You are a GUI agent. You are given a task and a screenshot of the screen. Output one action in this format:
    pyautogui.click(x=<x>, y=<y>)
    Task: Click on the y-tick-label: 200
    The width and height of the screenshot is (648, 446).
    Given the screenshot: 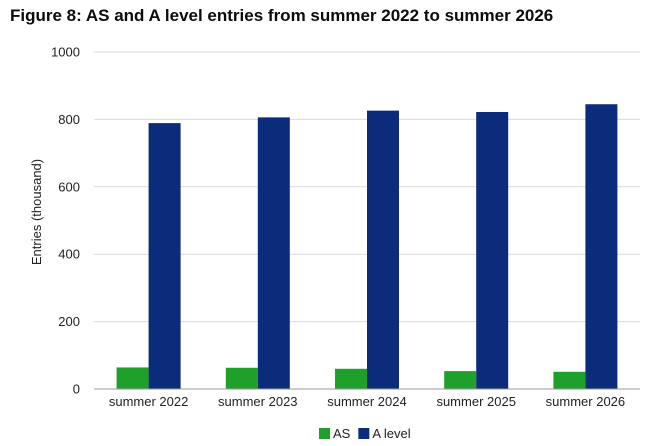 What is the action you would take?
    pyautogui.click(x=69, y=321)
    